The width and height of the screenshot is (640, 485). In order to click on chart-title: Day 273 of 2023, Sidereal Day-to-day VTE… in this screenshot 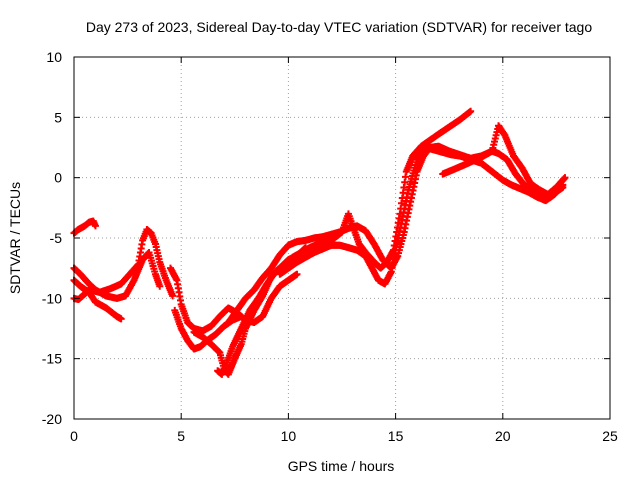, I will do `click(339, 27)`.